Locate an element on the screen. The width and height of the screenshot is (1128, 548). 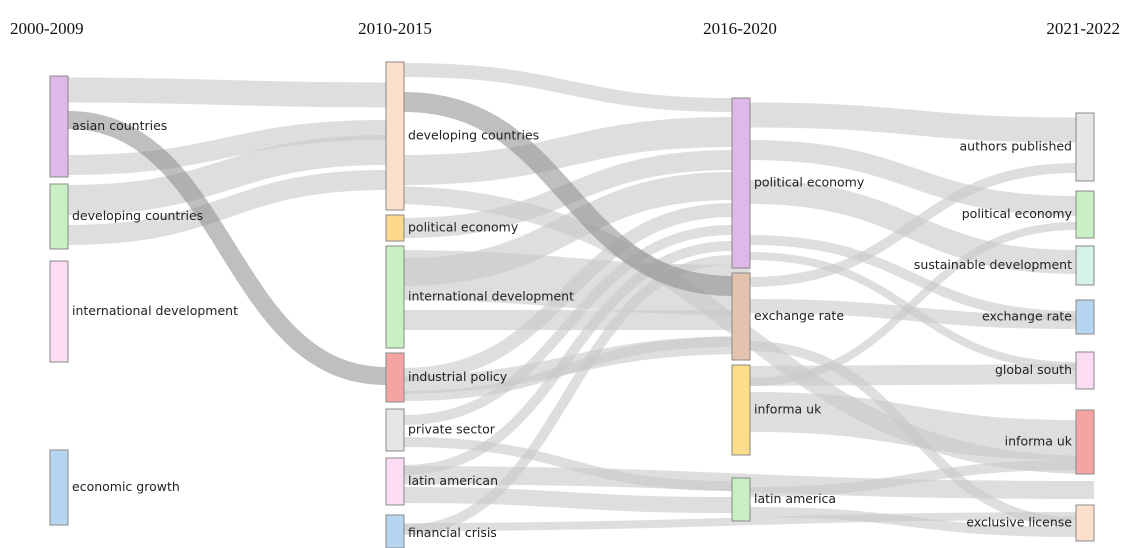
node-label: sustainable development is located at coordinates (993, 264).